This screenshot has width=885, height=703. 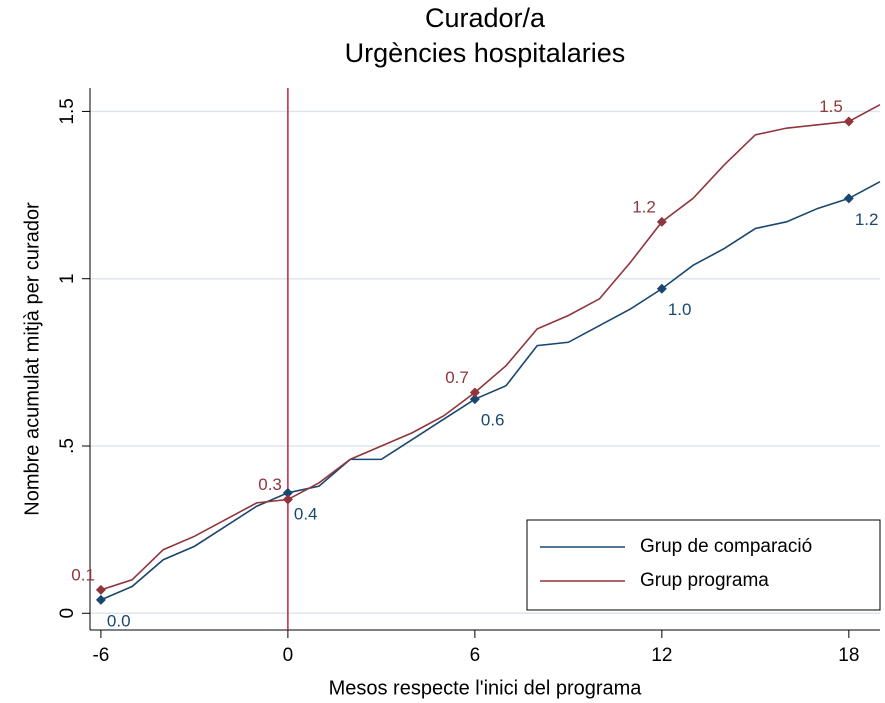 I want to click on legend-box, so click(x=703, y=565).